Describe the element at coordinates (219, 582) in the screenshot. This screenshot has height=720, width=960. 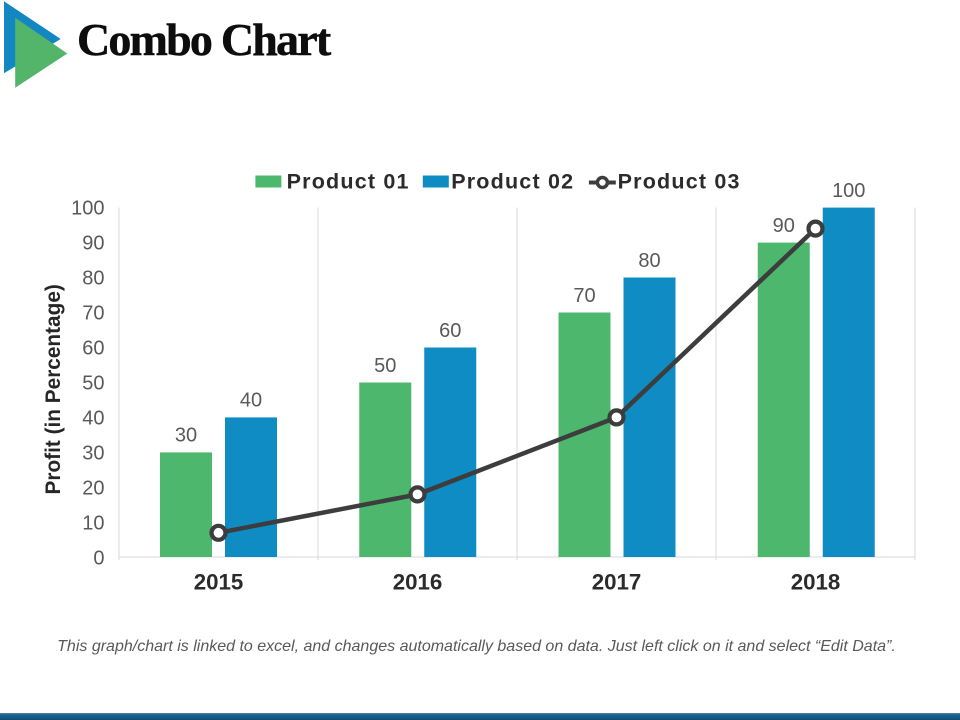
I see `svg-text: 2015` at that location.